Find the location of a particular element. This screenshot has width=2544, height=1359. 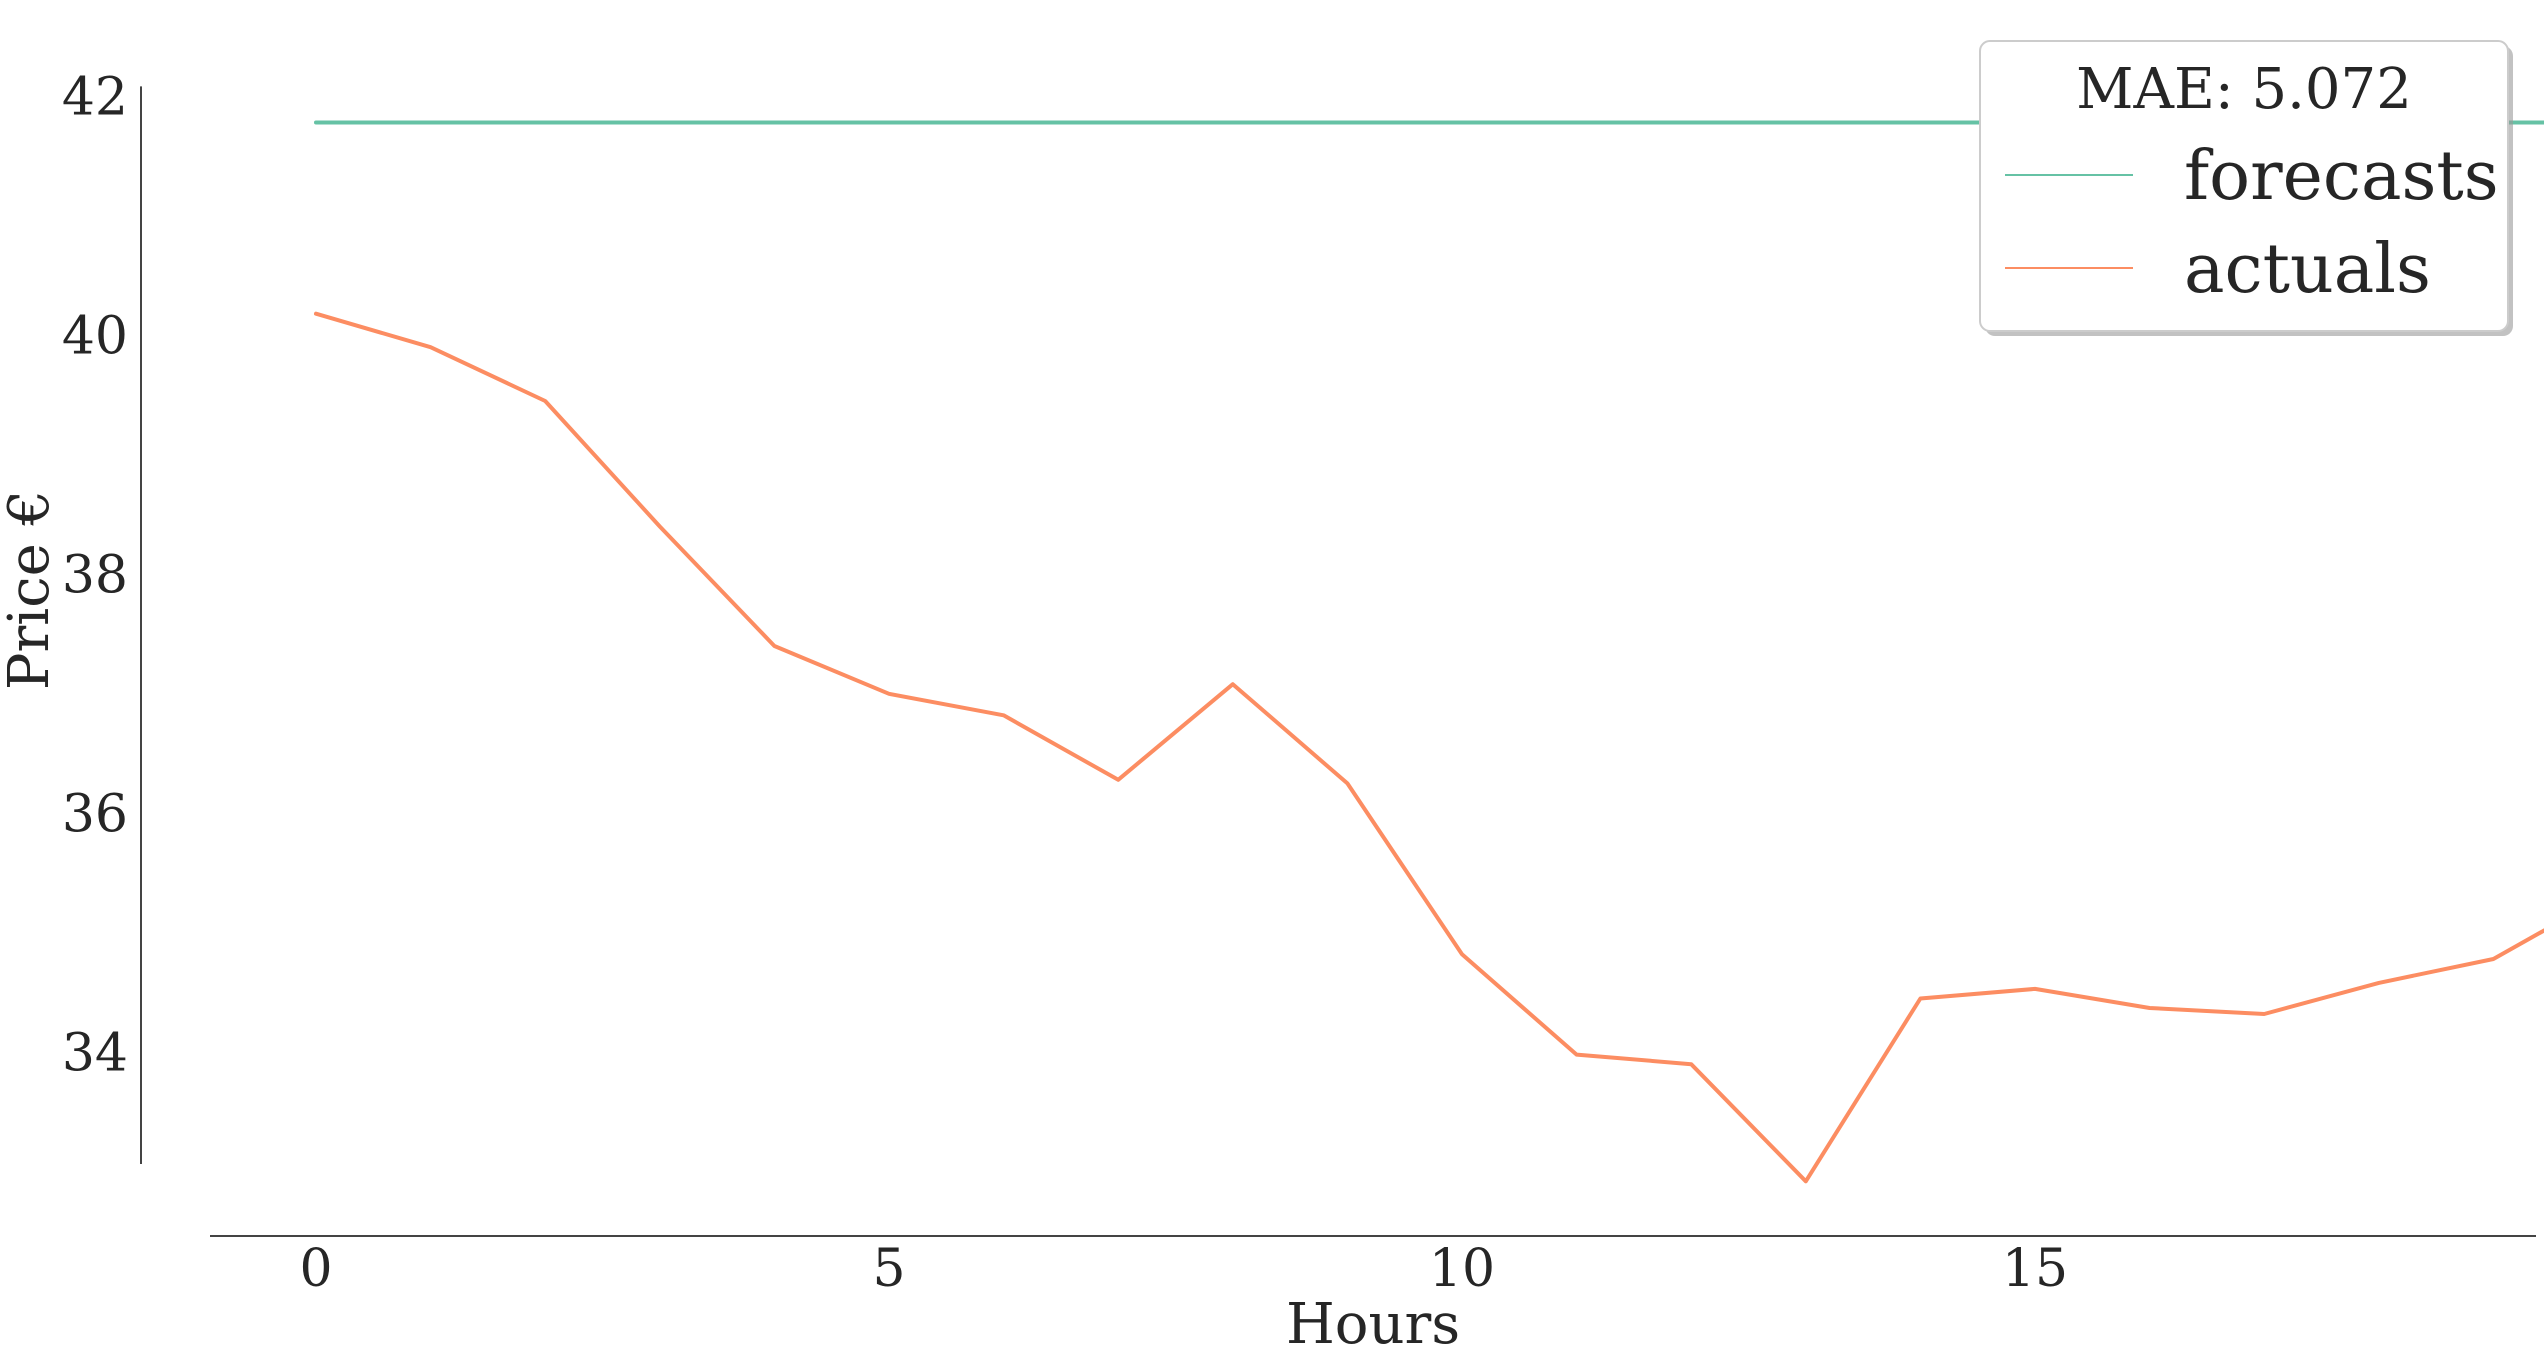

legend-label-forecasts: forecasts is located at coordinates (2341, 176).